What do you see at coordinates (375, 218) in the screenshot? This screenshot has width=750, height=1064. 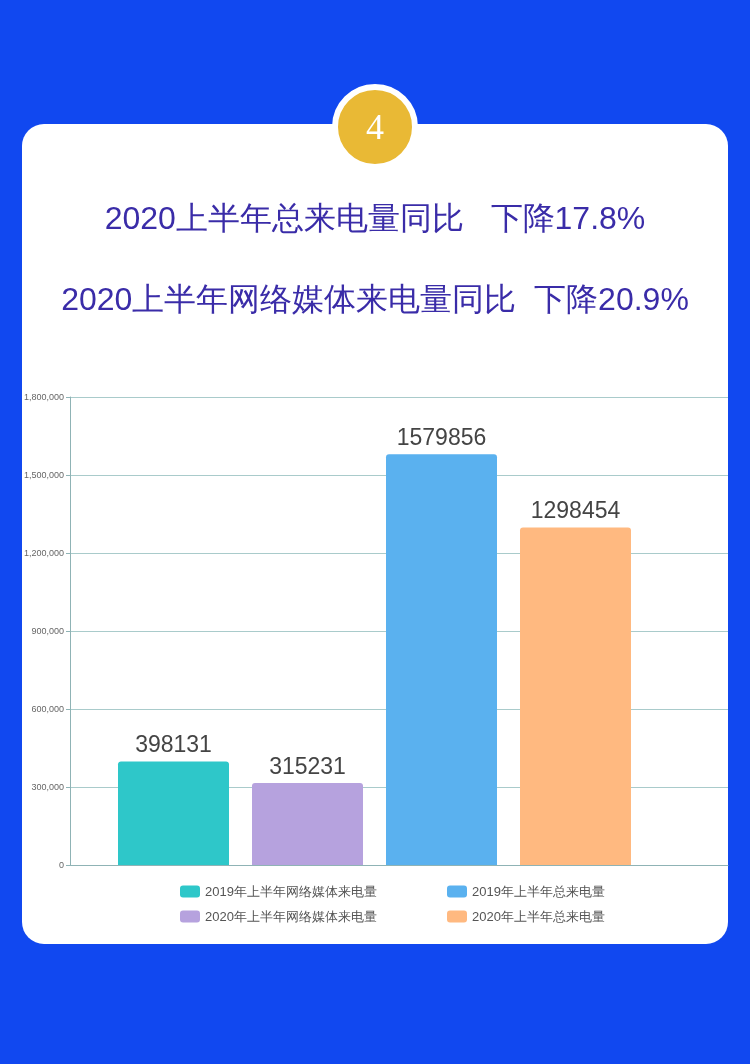 I see `chart-title: 2020上半年总来电量同比 下降17.8%` at bounding box center [375, 218].